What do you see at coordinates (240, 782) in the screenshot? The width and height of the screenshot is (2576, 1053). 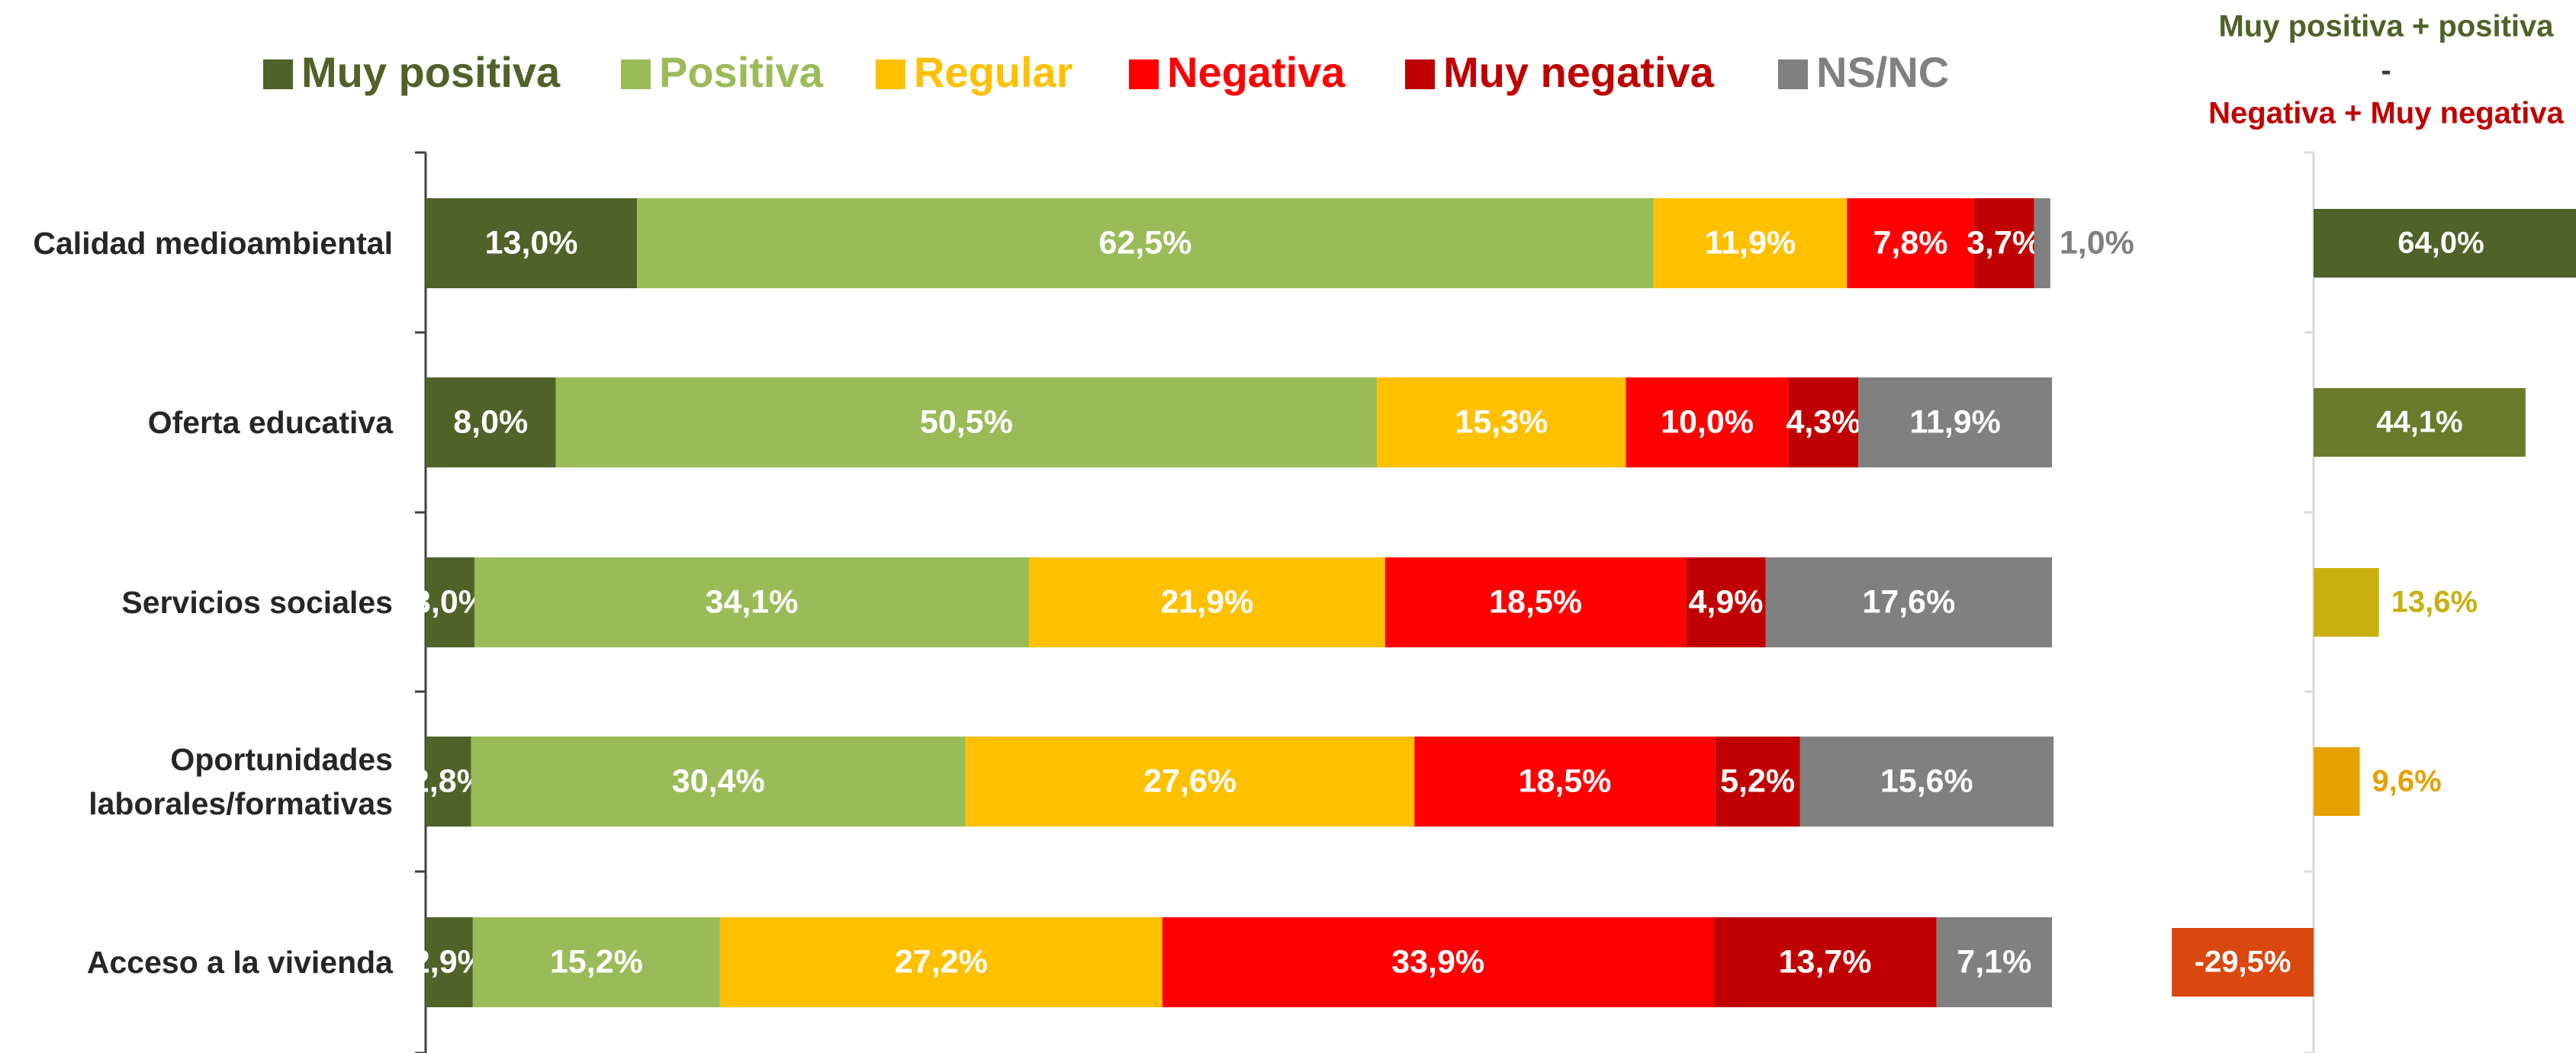 I see `category-label: Oportunidades laborales/formativas` at bounding box center [240, 782].